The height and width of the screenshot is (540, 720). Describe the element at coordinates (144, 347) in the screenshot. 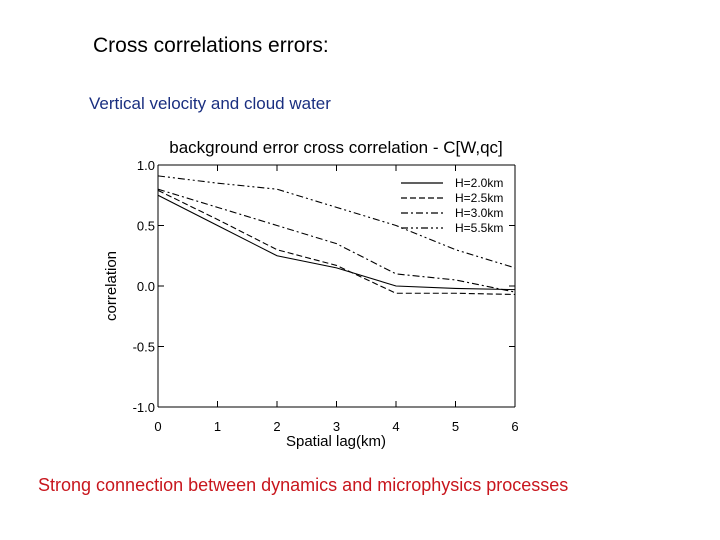

I see `y-tick-label: -0.5` at that location.